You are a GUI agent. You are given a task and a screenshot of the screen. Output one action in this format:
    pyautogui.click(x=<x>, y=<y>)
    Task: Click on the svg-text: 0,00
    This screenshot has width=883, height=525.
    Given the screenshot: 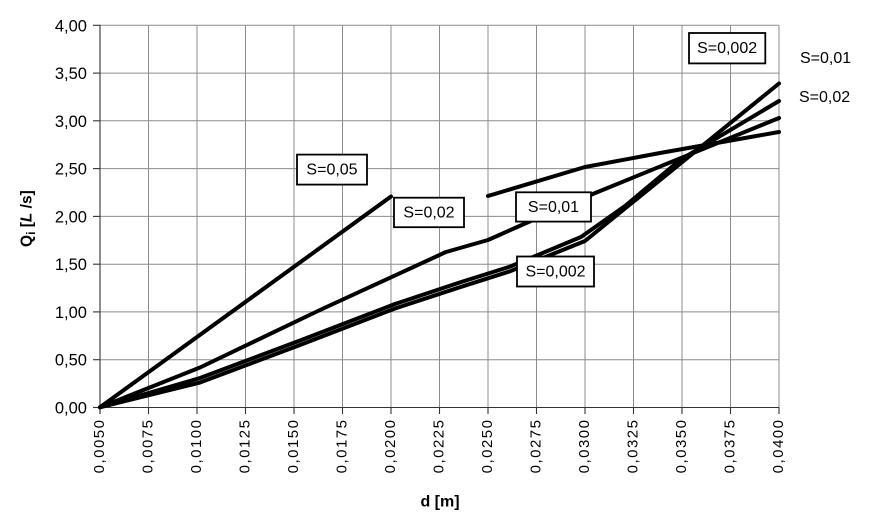 What is the action you would take?
    pyautogui.click(x=71, y=409)
    